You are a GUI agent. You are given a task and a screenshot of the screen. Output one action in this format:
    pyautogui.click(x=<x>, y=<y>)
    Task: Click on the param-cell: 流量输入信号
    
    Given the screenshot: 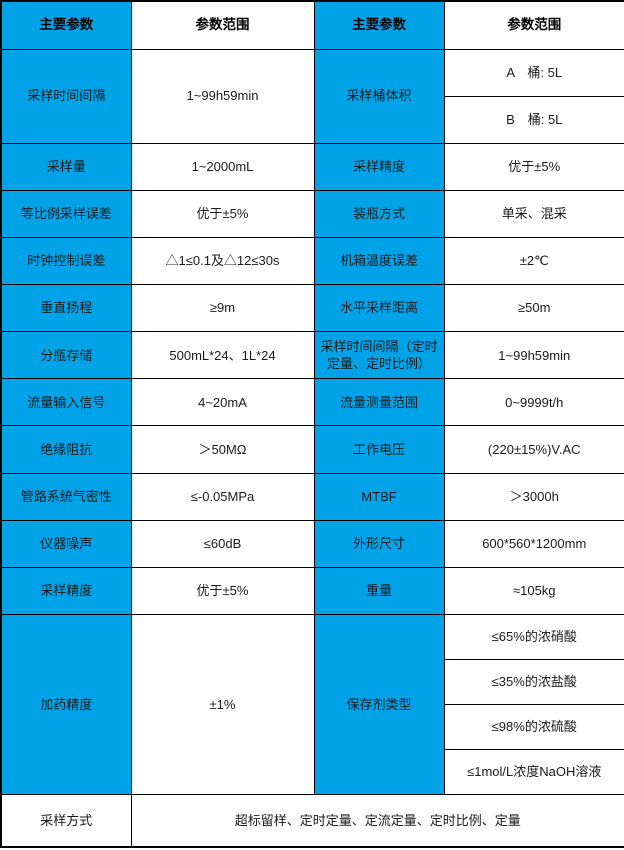 What is the action you would take?
    pyautogui.click(x=66, y=402)
    